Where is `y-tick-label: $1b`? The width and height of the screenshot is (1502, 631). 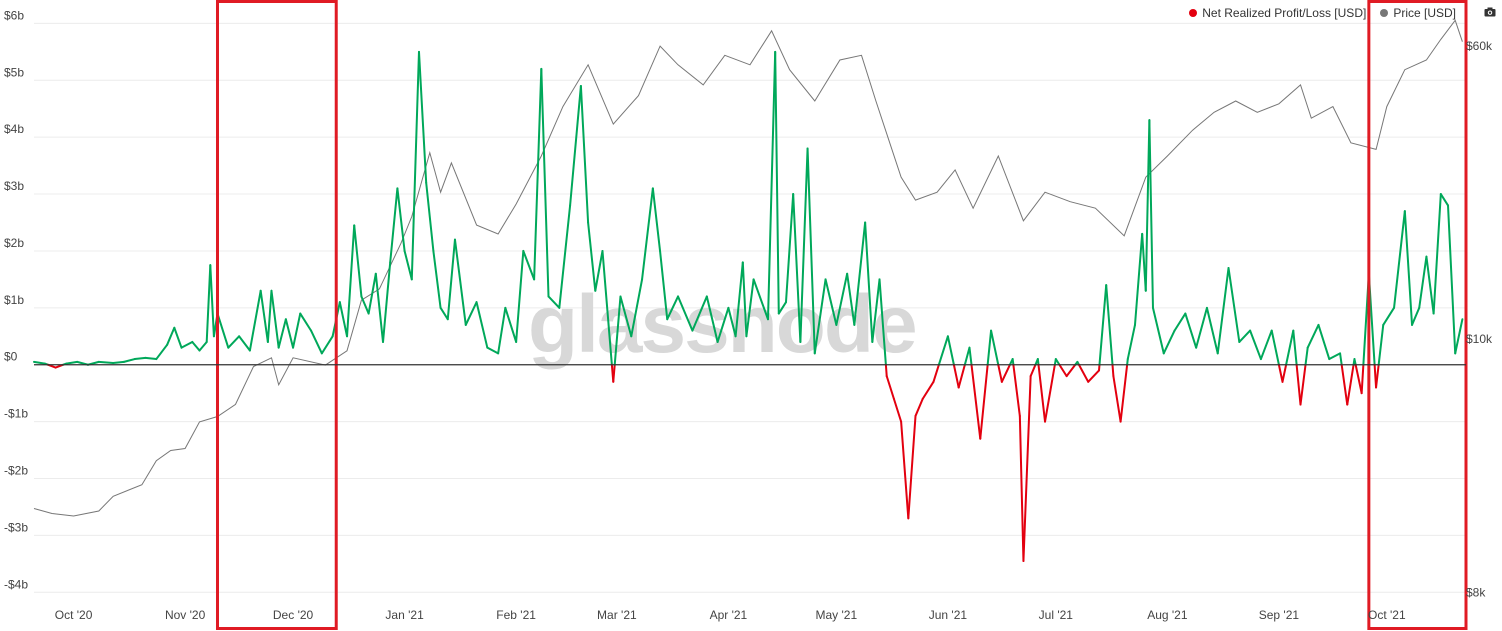 y-tick-label: $1b is located at coordinates (14, 300).